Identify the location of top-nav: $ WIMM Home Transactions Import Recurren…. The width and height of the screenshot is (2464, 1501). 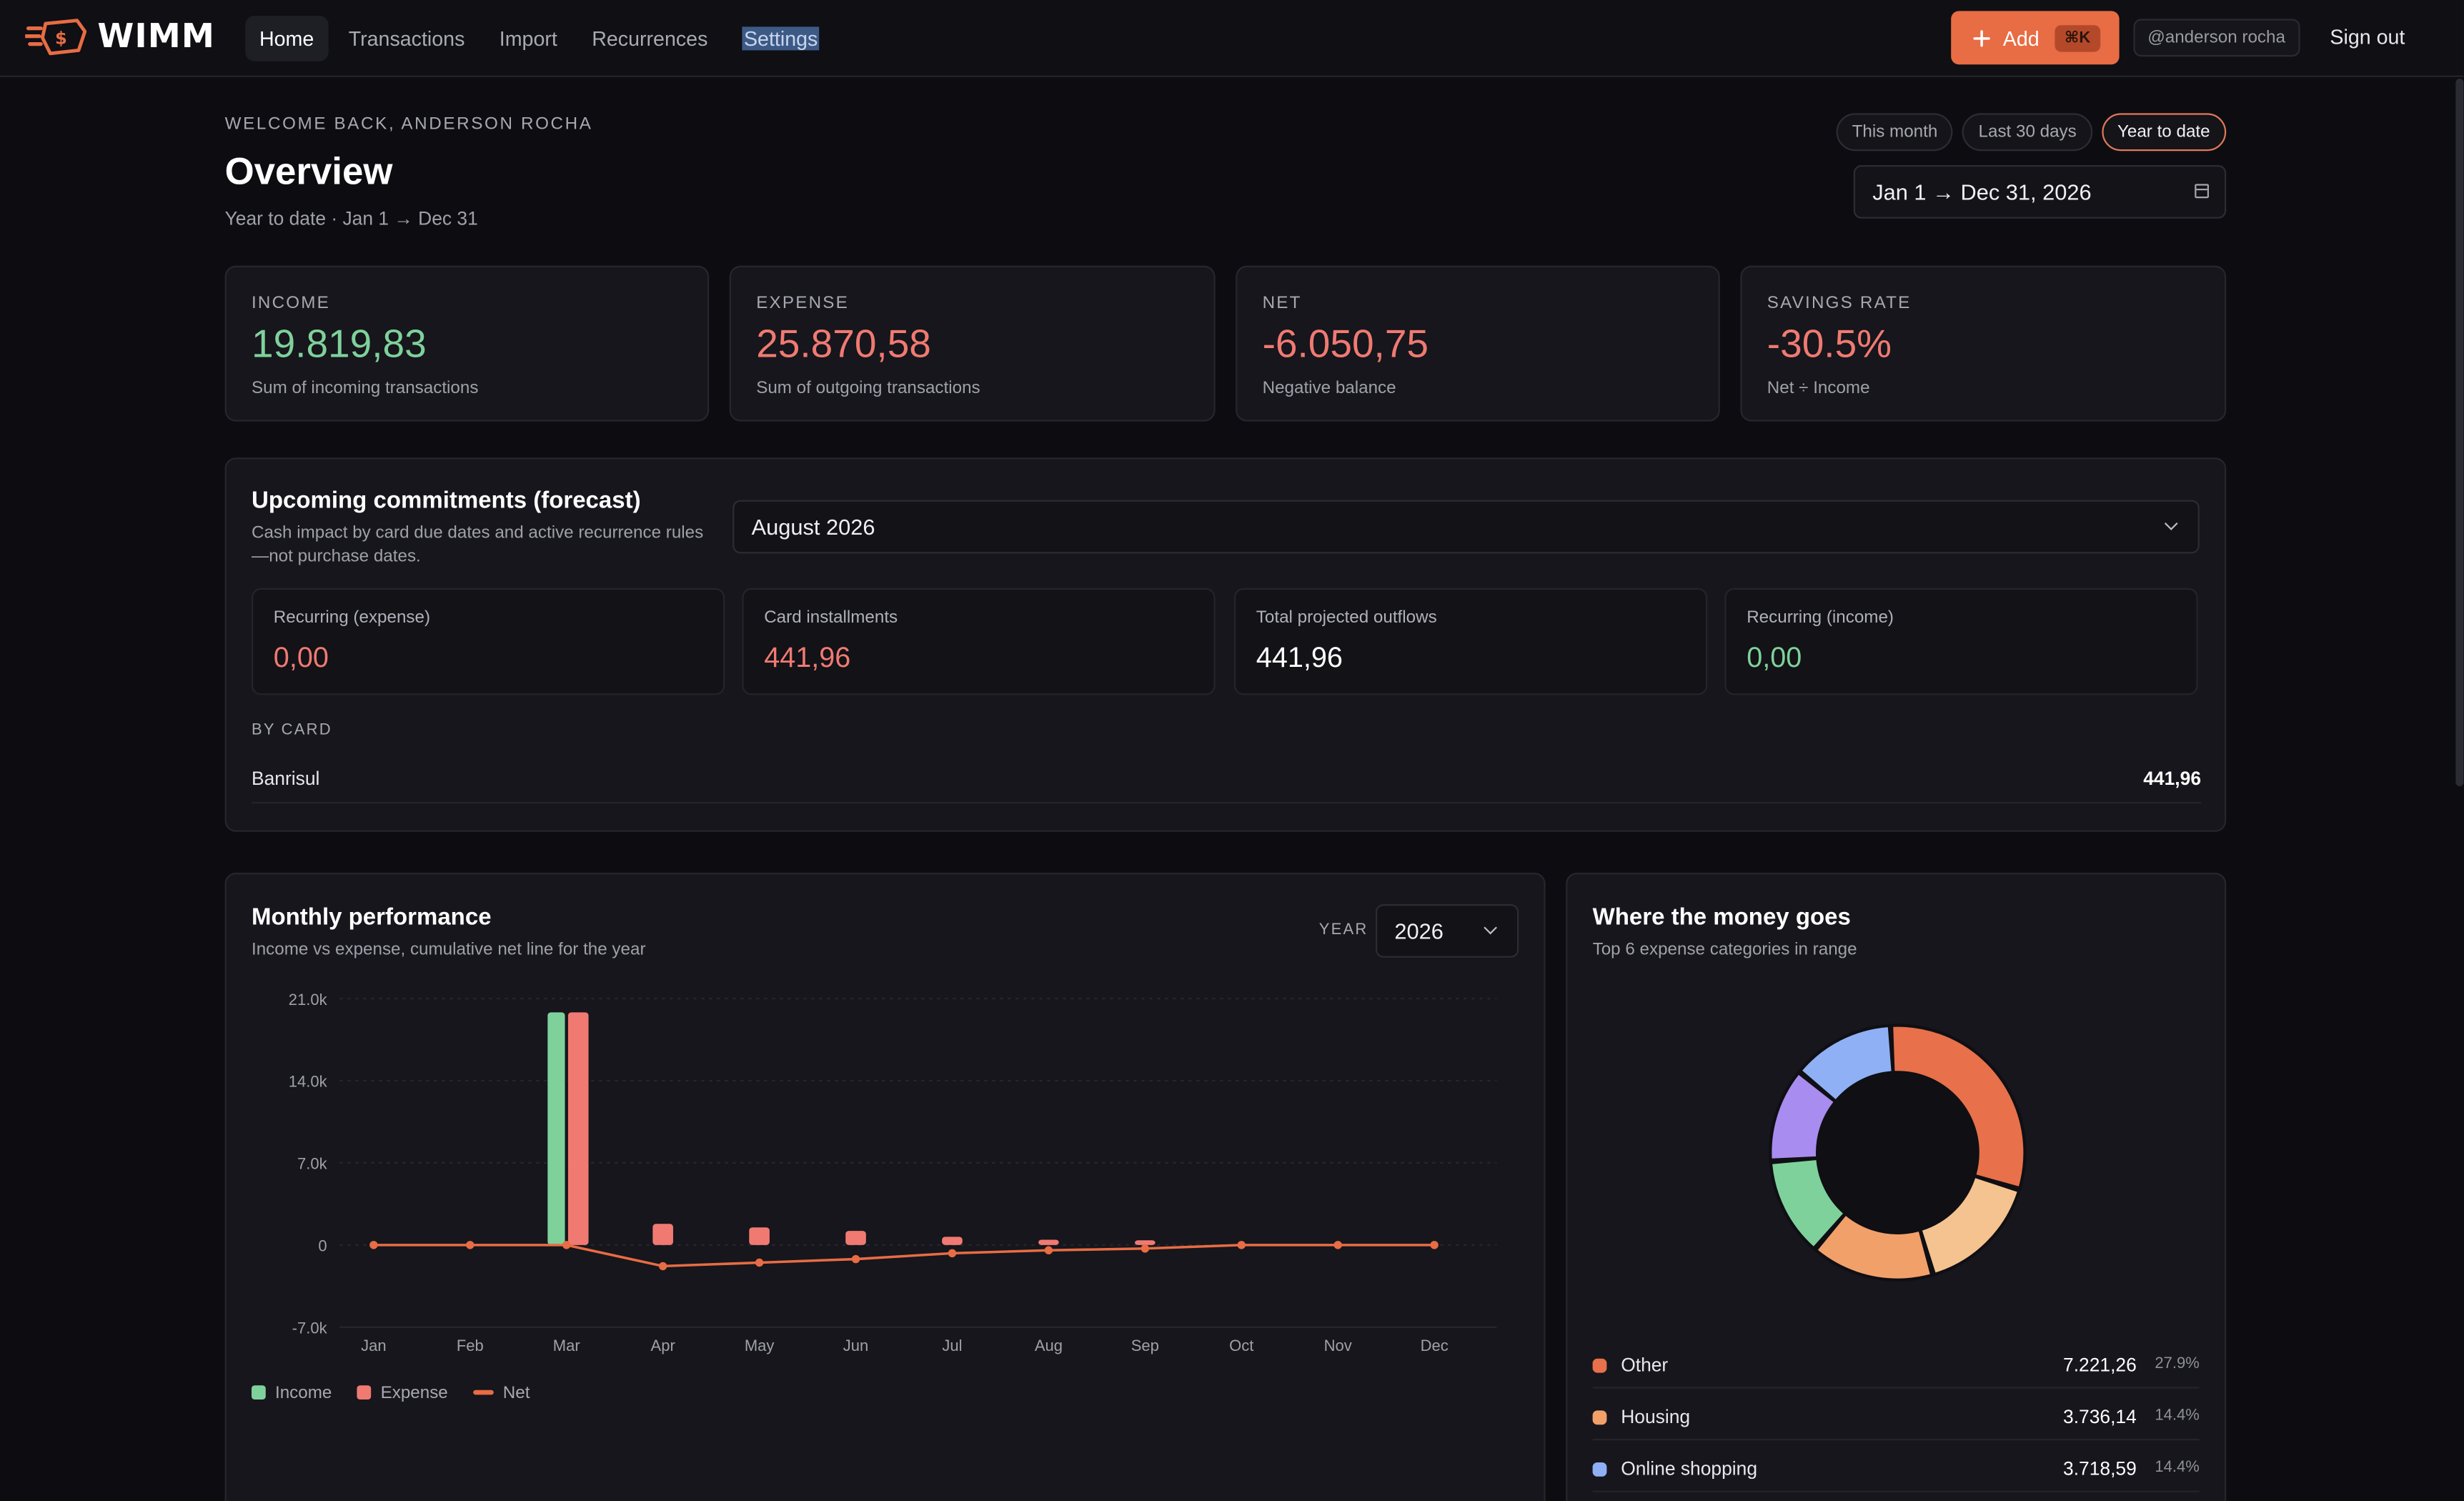
(1232, 38).